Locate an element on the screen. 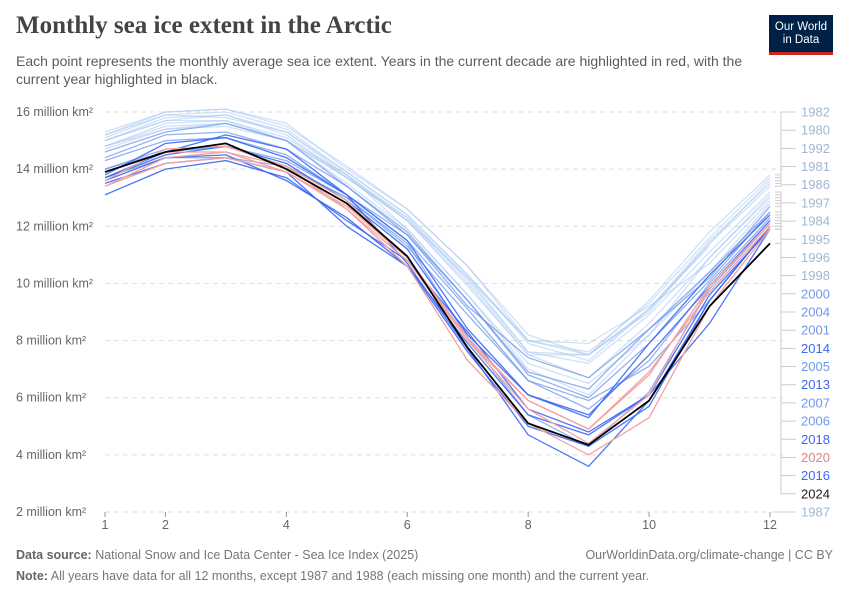 The height and width of the screenshot is (600, 850). legend-label-2024: 2024 is located at coordinates (815, 493).